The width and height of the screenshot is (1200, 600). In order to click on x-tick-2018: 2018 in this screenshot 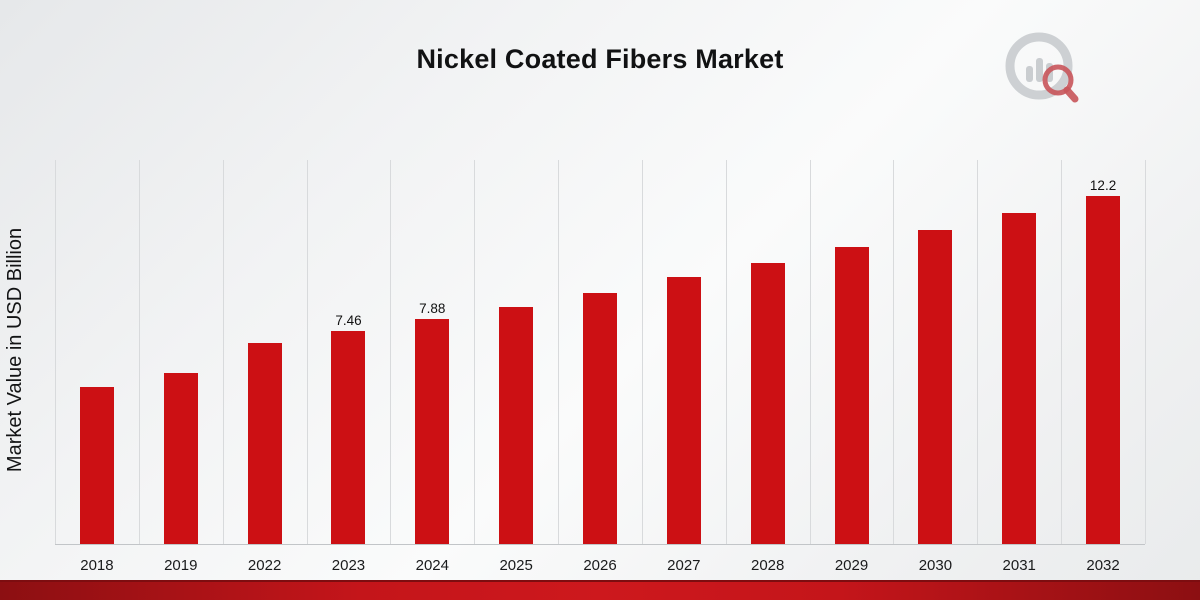, I will do `click(97, 565)`.